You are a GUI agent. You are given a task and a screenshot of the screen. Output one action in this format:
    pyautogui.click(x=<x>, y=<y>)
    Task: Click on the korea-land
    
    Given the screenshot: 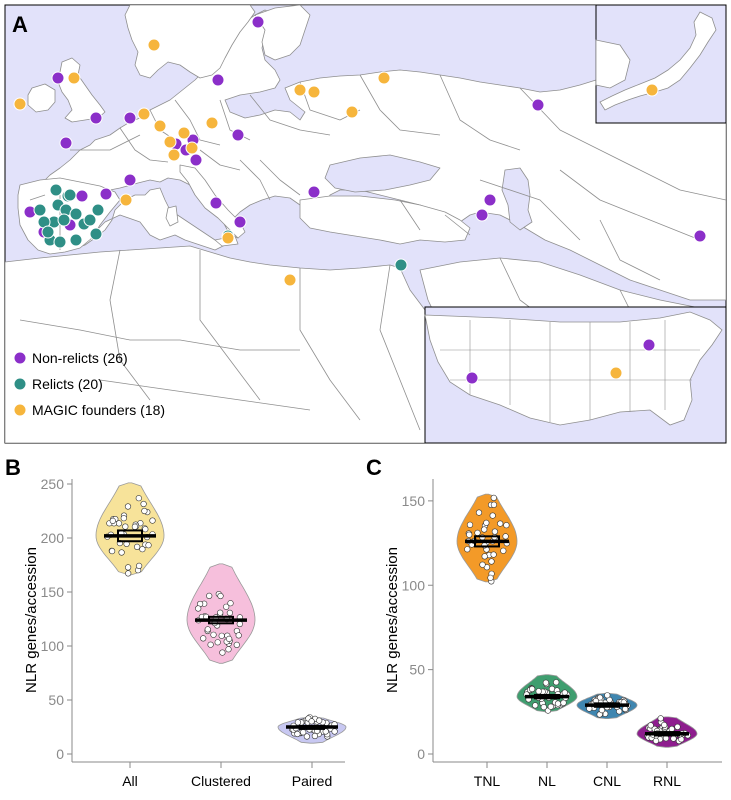 What is the action you would take?
    pyautogui.click(x=613, y=64)
    